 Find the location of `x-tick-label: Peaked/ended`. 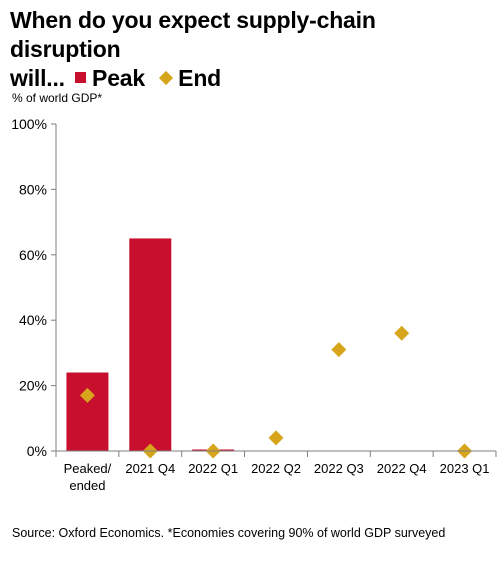

x-tick-label: Peaked/ended is located at coordinates (88, 477).